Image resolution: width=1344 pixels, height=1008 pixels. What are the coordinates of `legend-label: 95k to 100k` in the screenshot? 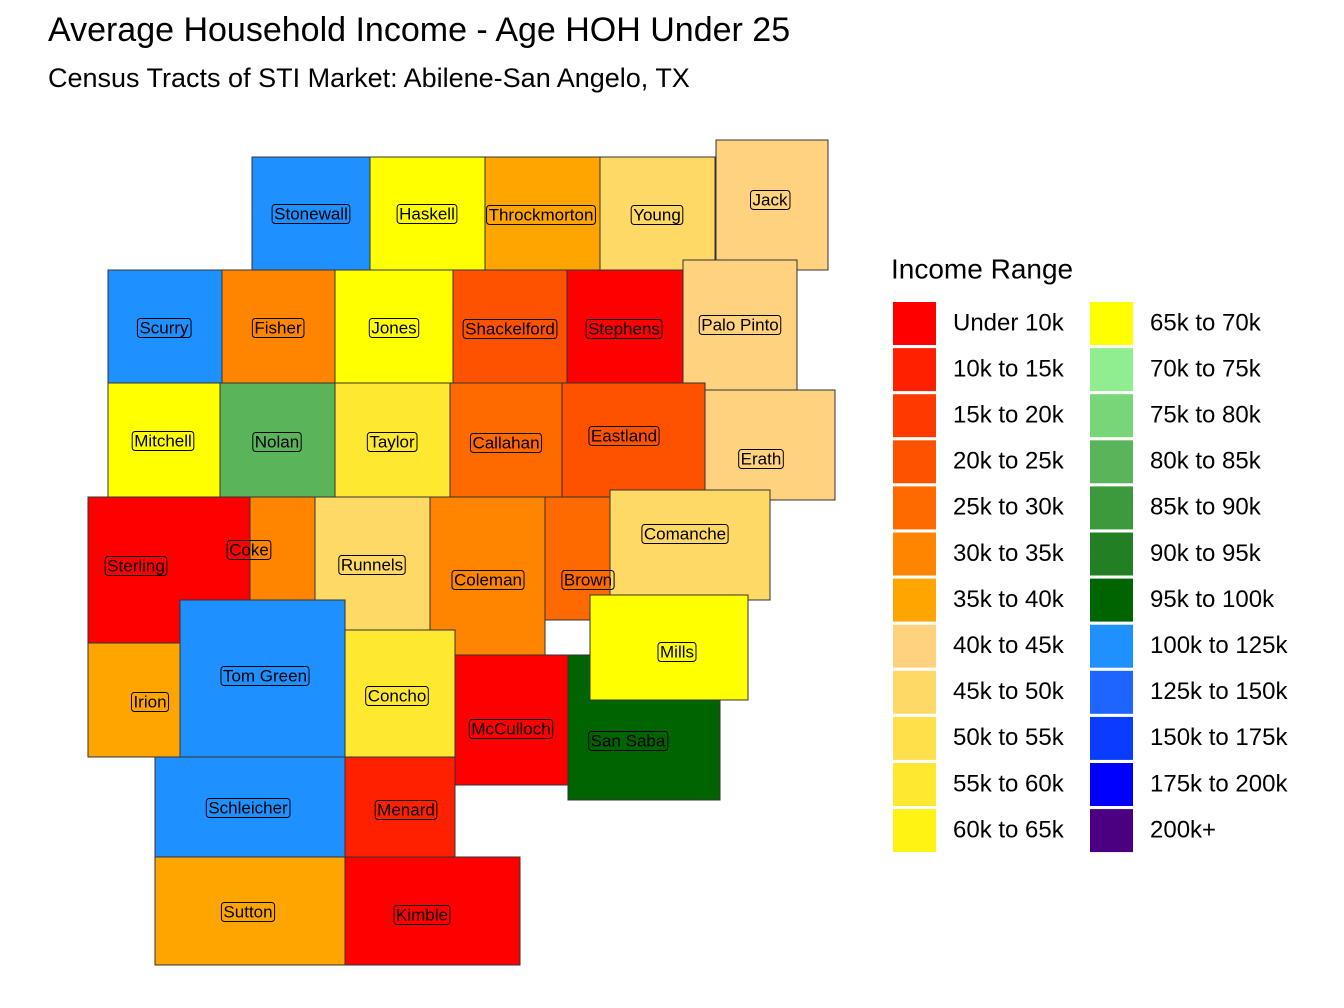 It's located at (1212, 599).